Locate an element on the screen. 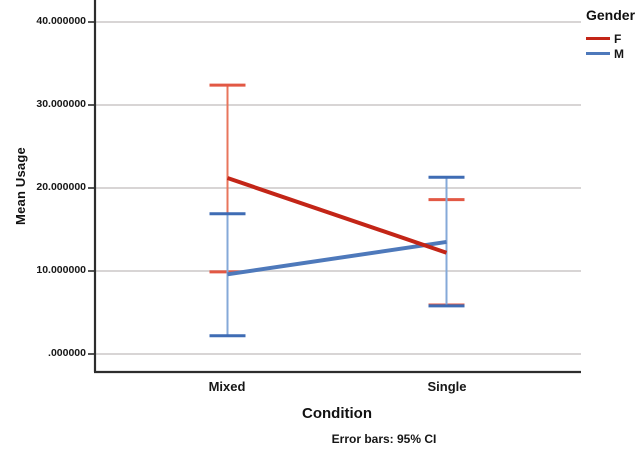 This screenshot has width=644, height=457. legend-label-f: F is located at coordinates (618, 38).